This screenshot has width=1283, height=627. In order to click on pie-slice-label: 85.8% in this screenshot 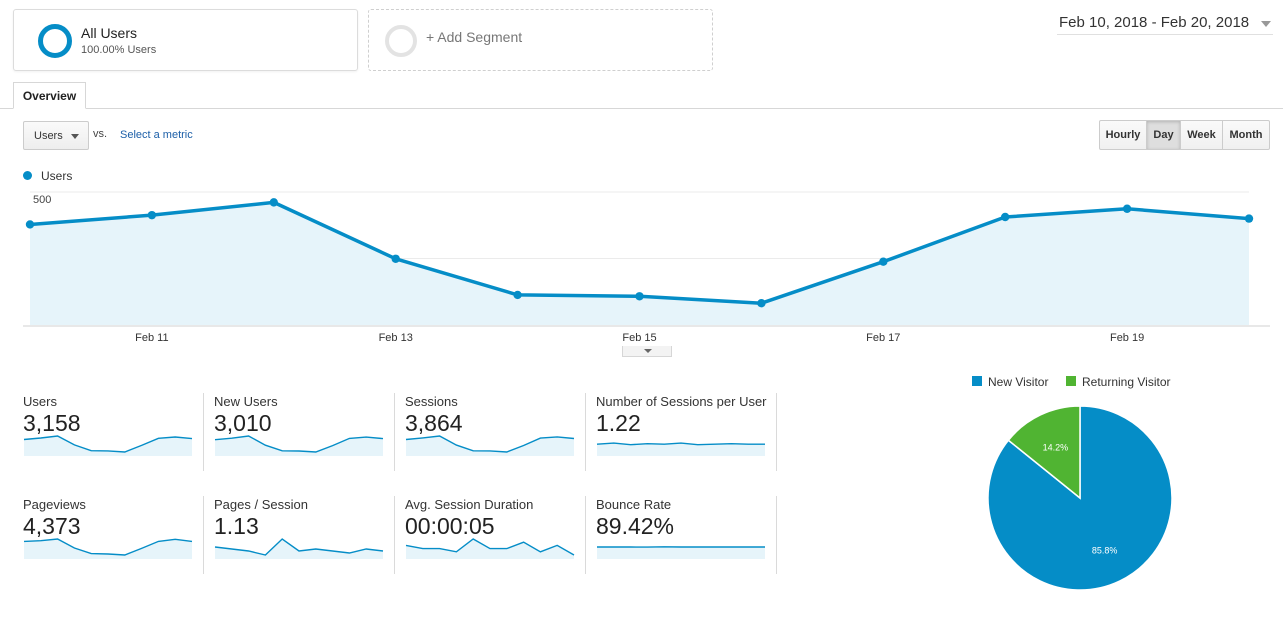, I will do `click(1105, 551)`.